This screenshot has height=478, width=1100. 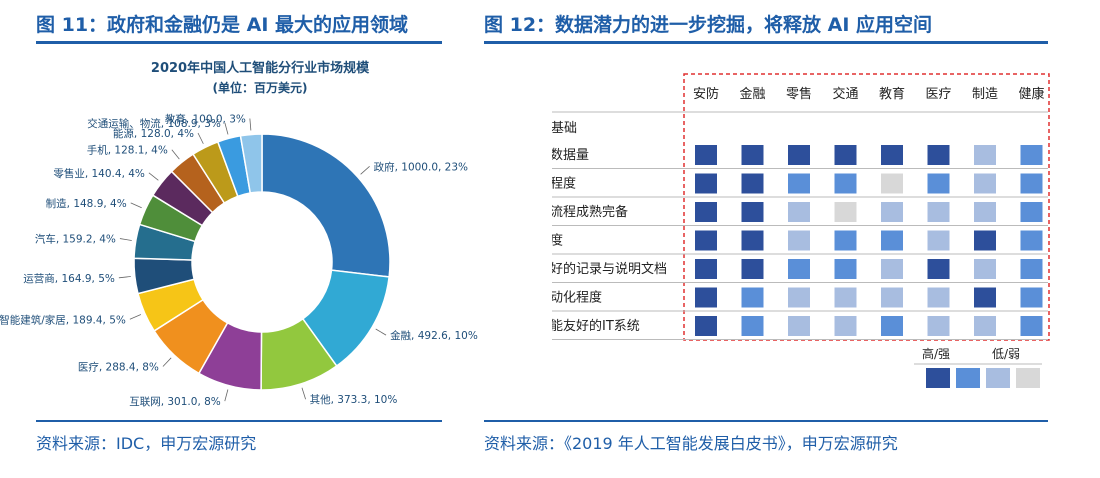 What do you see at coordinates (752, 94) in the screenshot?
I see `heatmap-column-header: 金融` at bounding box center [752, 94].